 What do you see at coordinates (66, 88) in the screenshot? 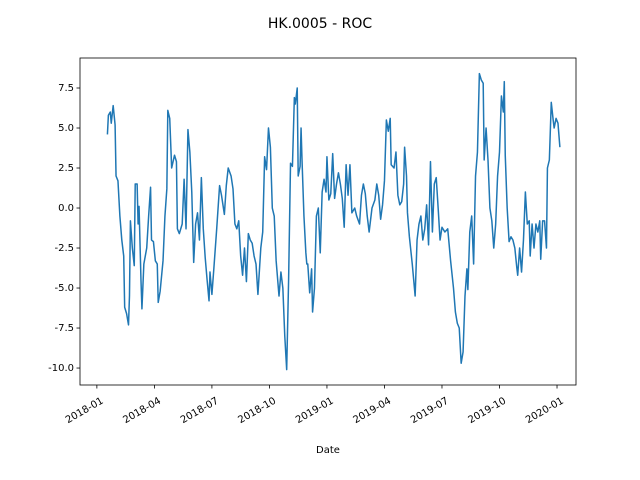
I see `y-tick-label: 7.5` at bounding box center [66, 88].